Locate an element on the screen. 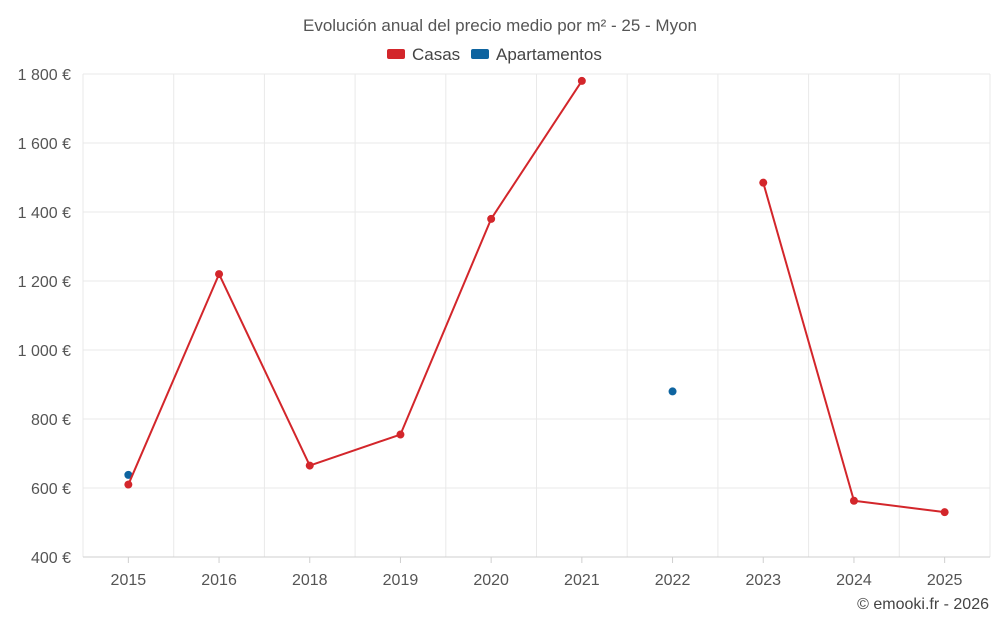  x-tick-label: 2020 is located at coordinates (491, 580).